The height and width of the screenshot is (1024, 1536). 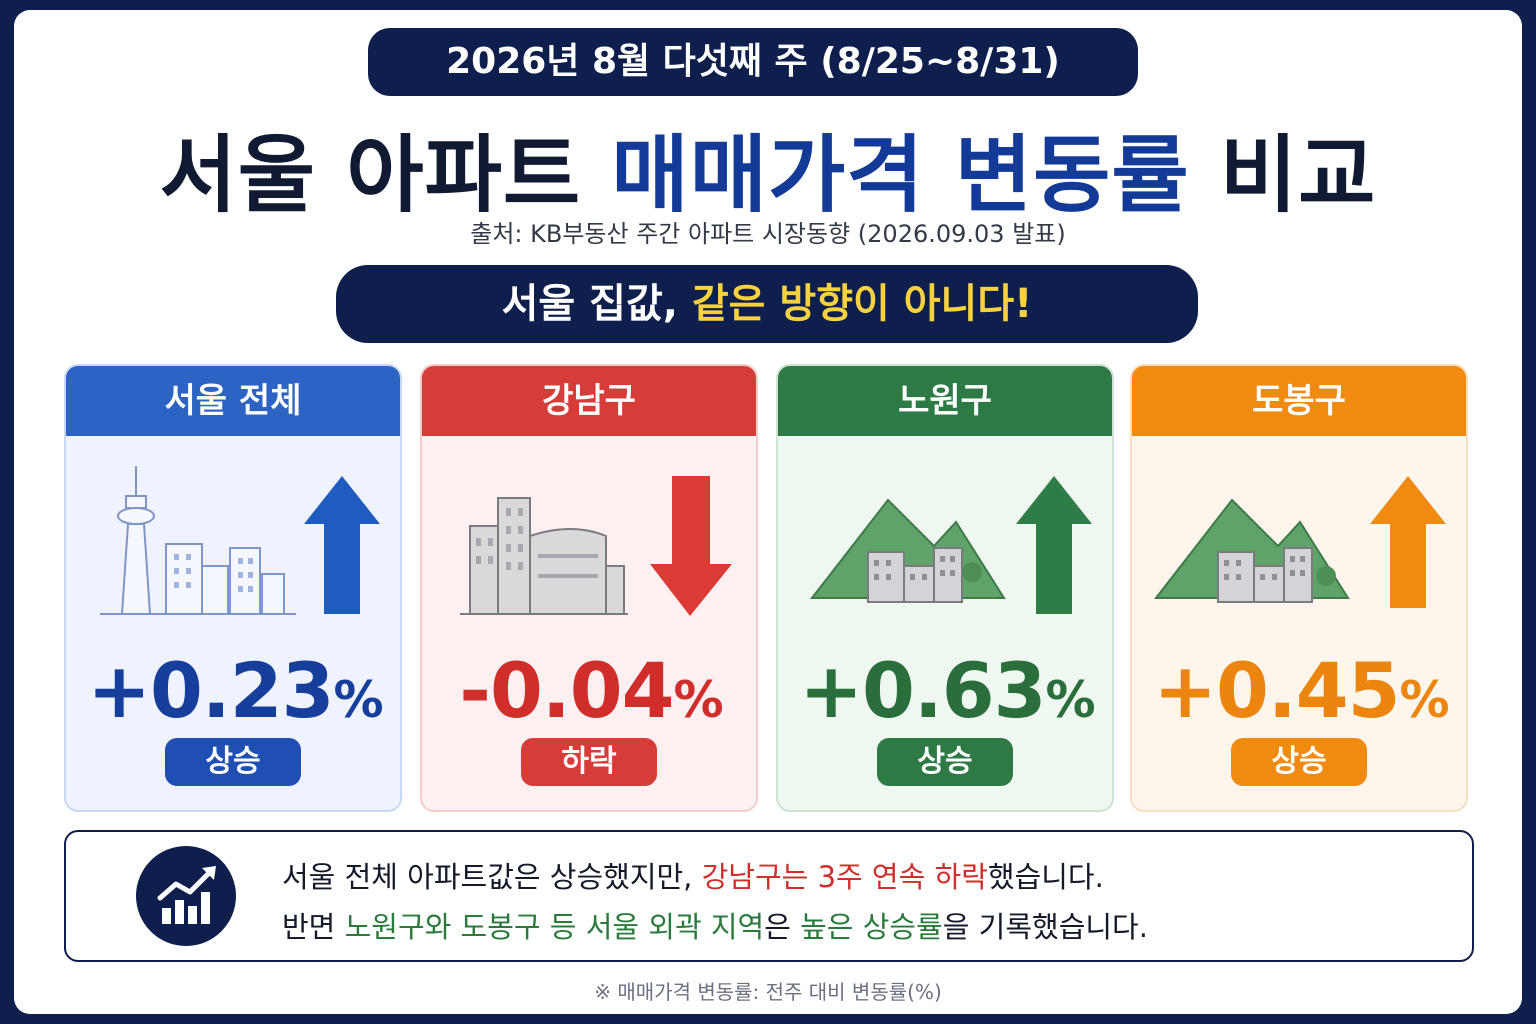 I want to click on card-seoul-total: 서울 전체 +0.23% 상승, so click(x=233, y=588).